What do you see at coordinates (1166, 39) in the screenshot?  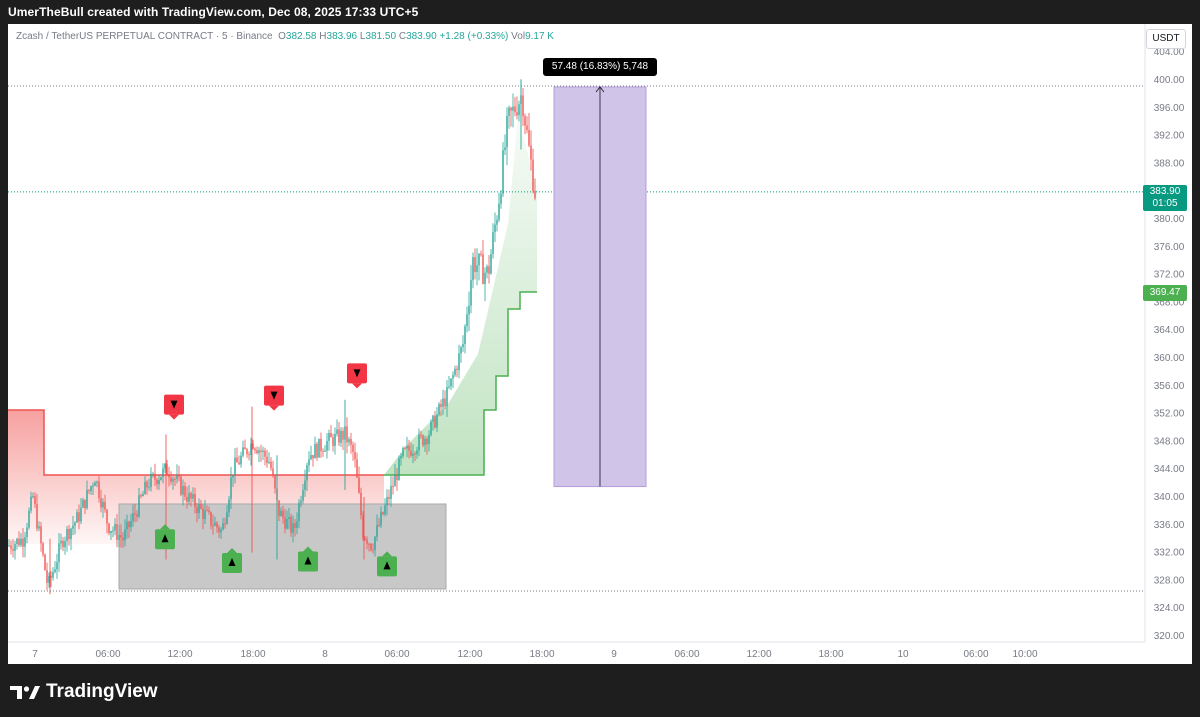 I see `currency-button: USDT` at bounding box center [1166, 39].